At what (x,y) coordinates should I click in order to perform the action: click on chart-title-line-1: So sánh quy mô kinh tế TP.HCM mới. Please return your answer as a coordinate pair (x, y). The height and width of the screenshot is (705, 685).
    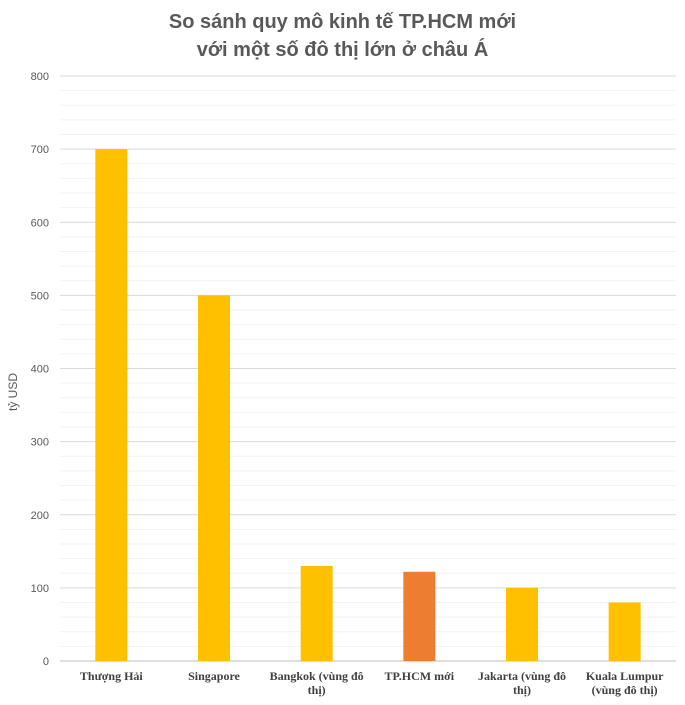
    Looking at the image, I should click on (342, 22).